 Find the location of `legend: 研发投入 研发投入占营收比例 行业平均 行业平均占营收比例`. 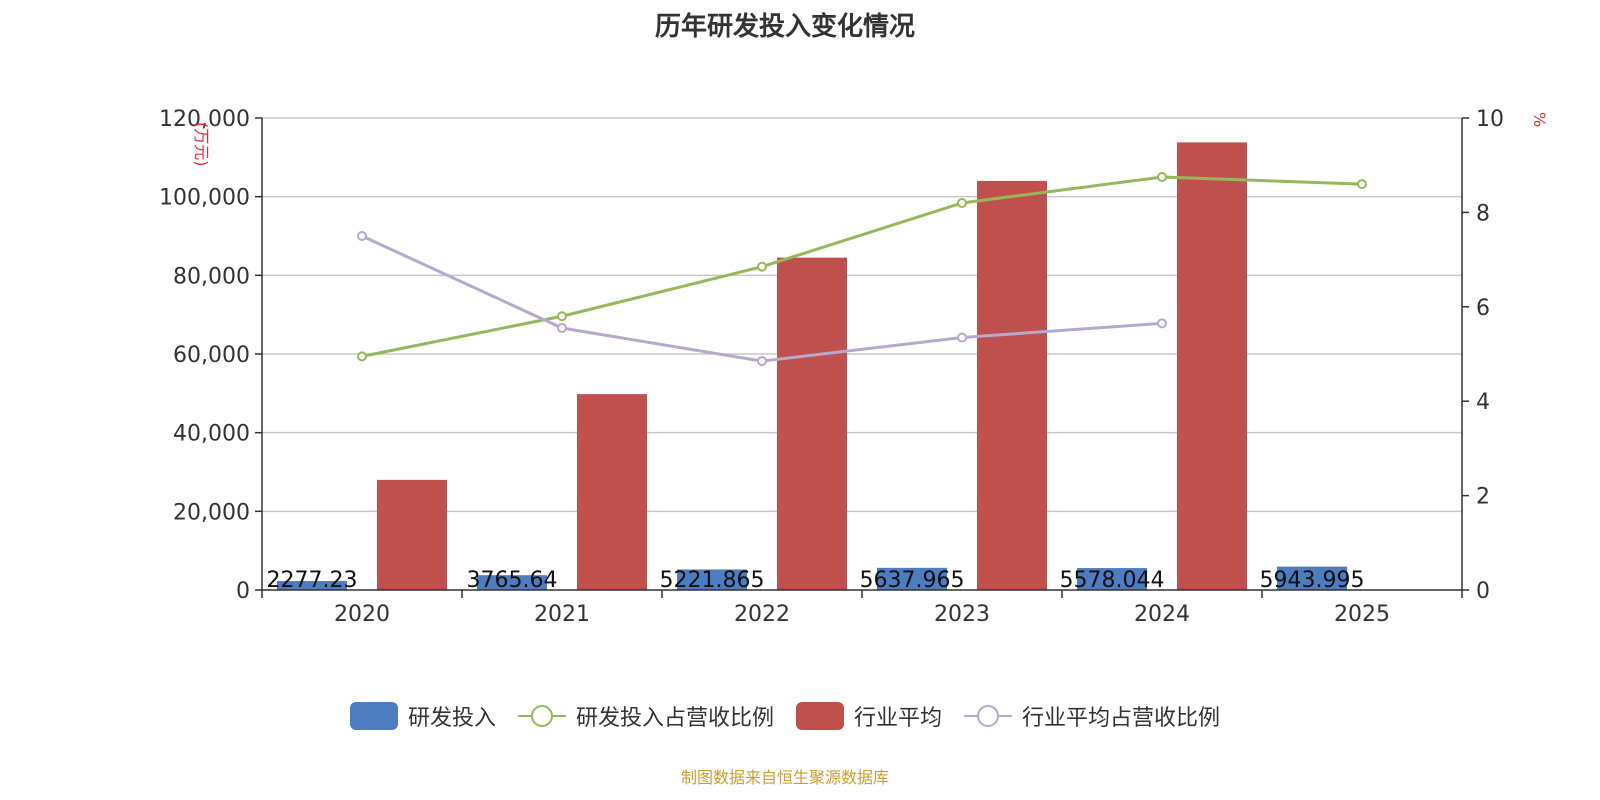

legend: 研发投入 研发投入占营收比例 行业平均 行业平均占营收比例 is located at coordinates (785, 716).